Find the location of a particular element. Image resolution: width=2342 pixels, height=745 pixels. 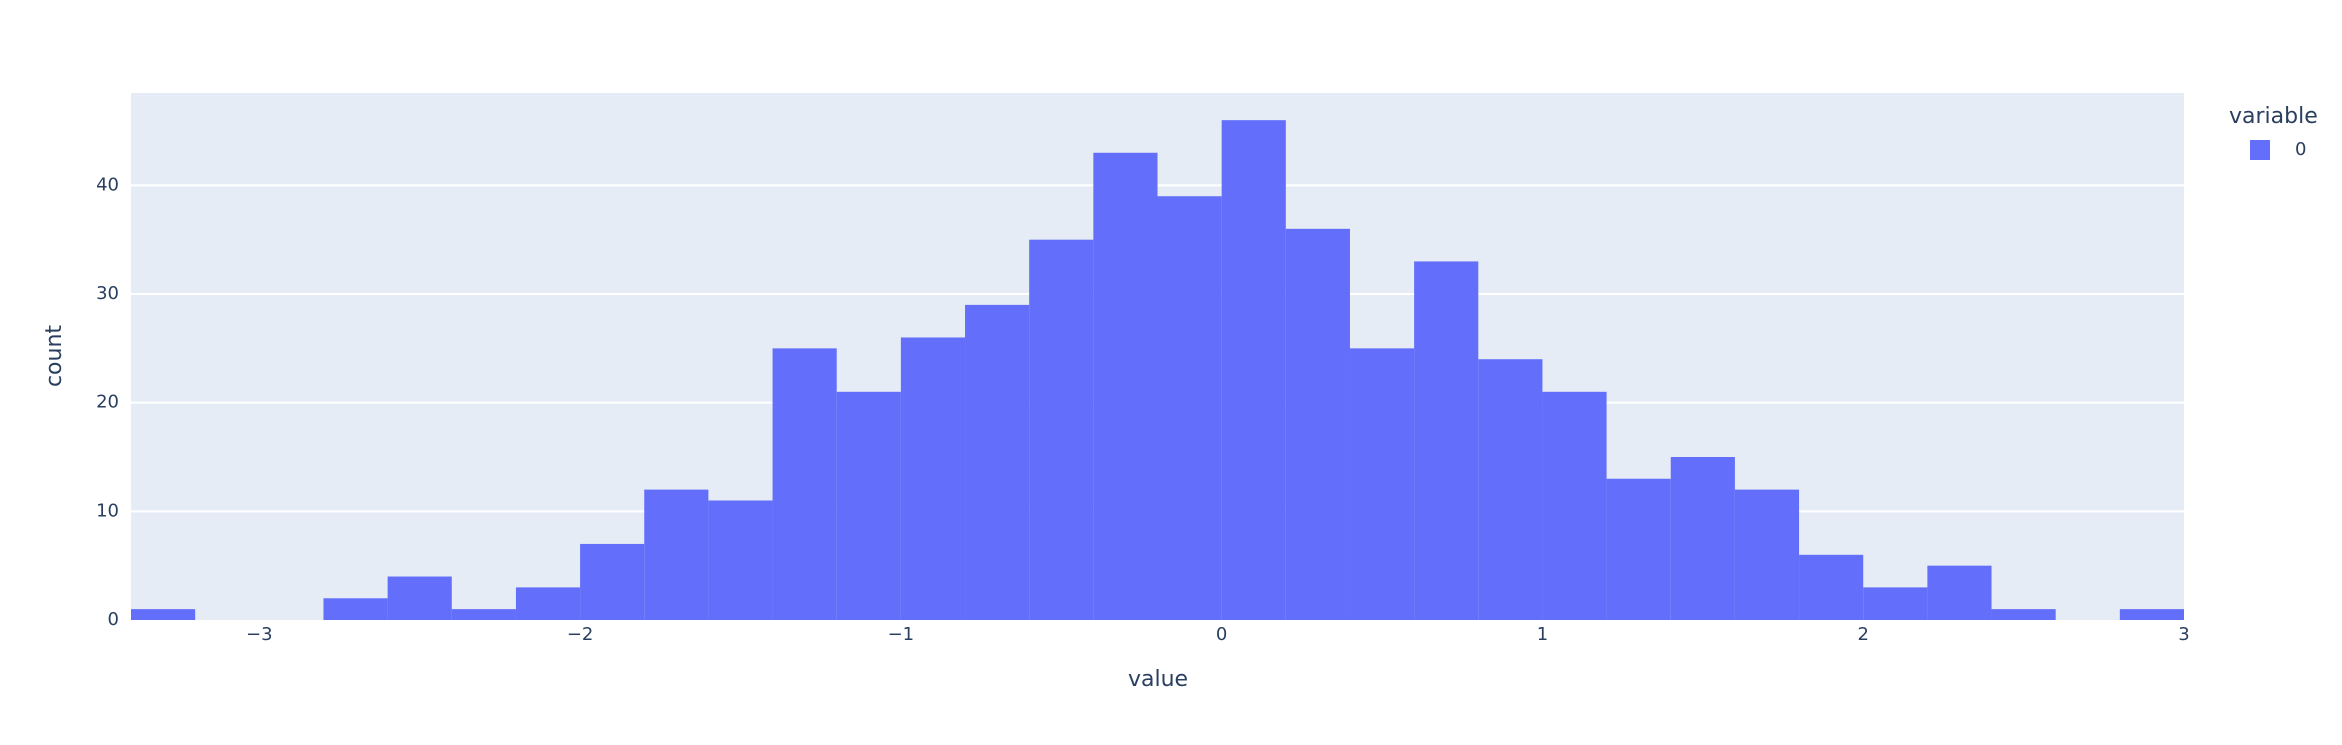

legend-title: variable is located at coordinates (2273, 116).